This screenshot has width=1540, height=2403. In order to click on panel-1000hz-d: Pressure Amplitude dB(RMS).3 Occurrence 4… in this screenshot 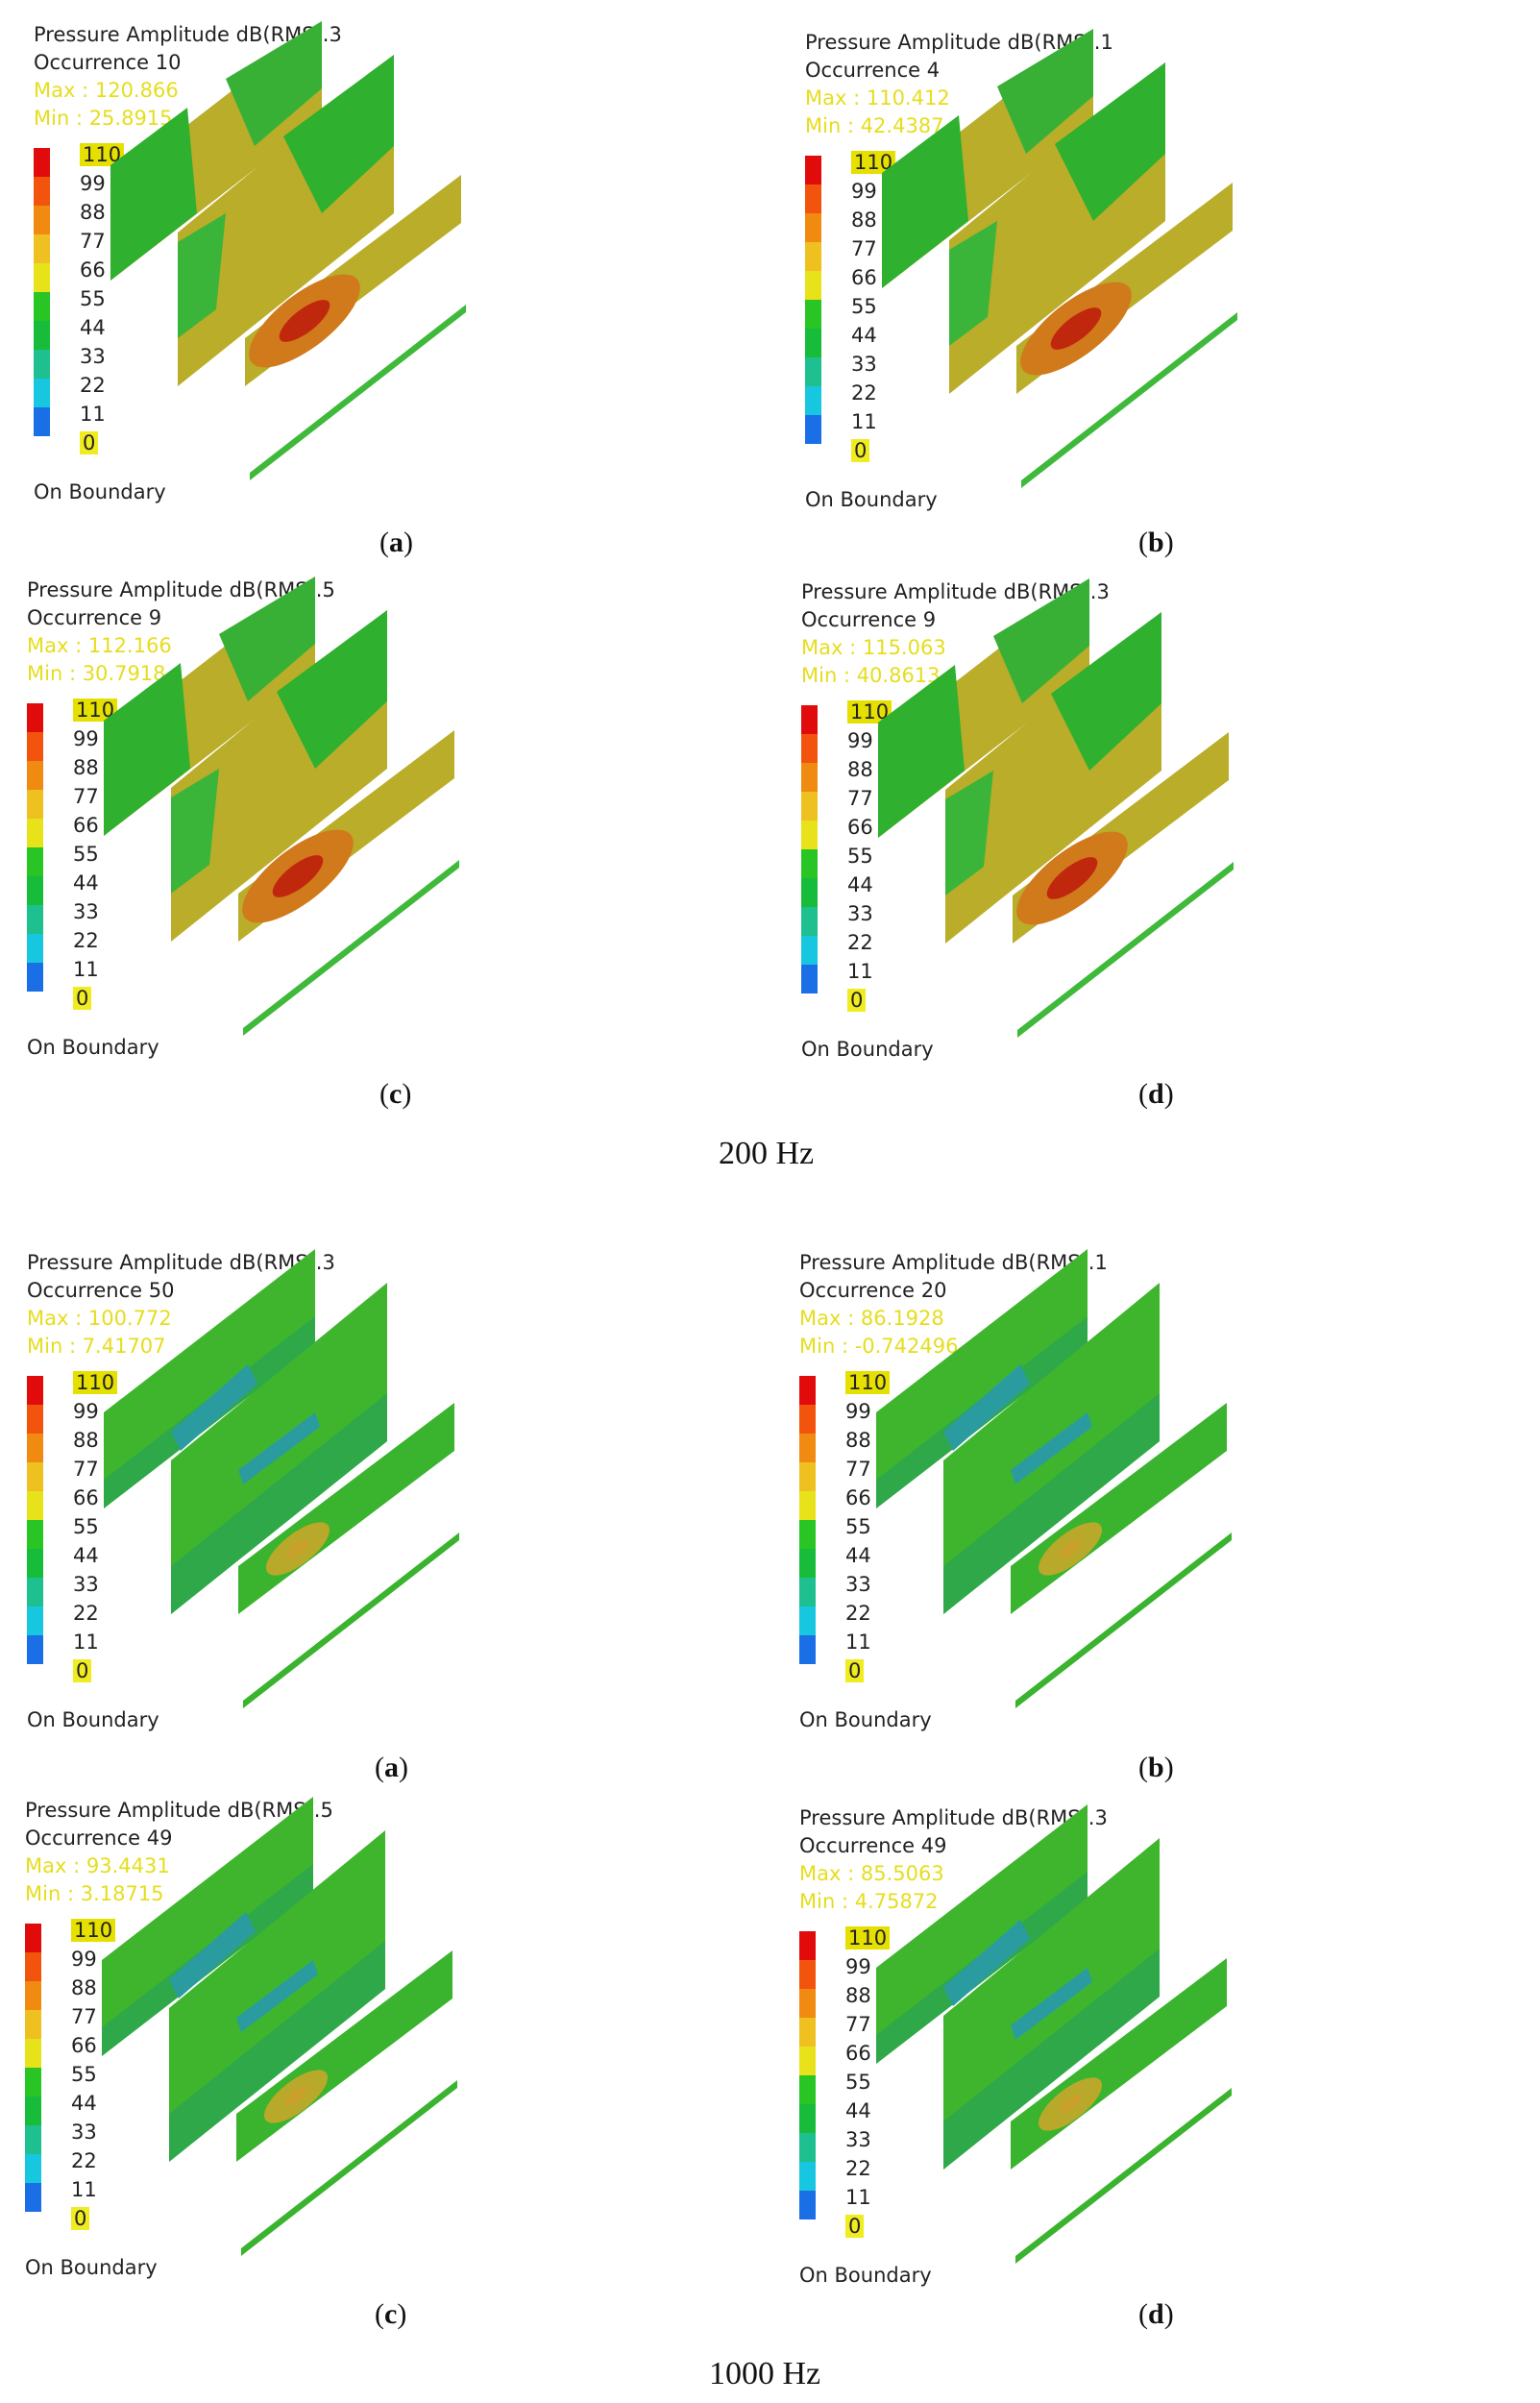, I will do `click(1169, 2092)`.